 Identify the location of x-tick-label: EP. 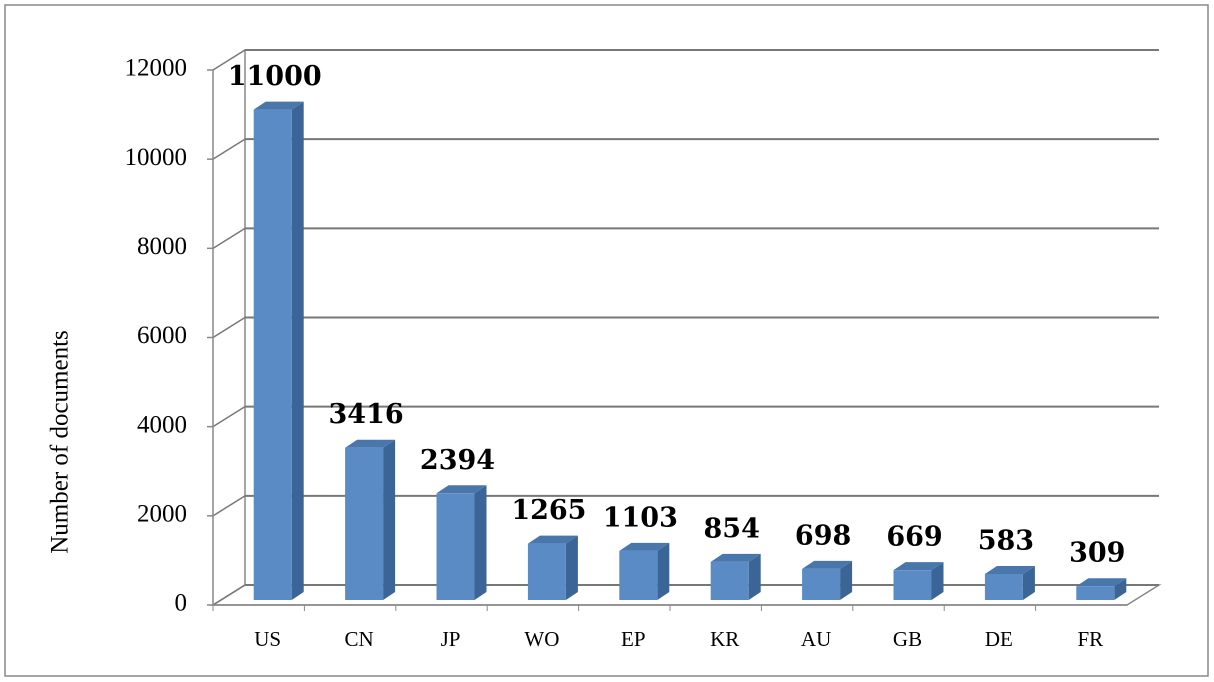
(633, 639).